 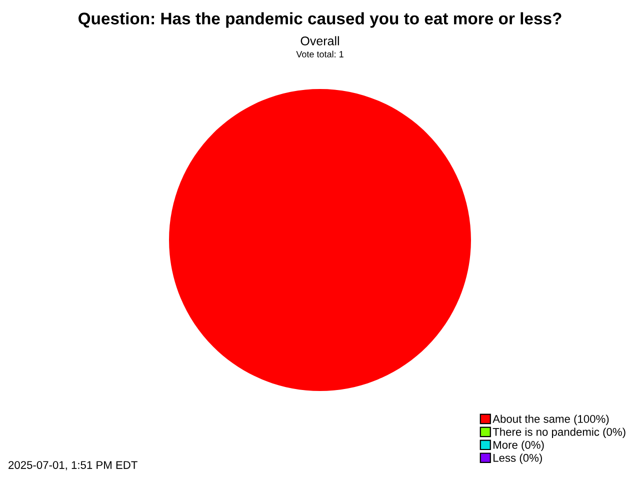 I want to click on legend-label: Less (0%), so click(x=518, y=459).